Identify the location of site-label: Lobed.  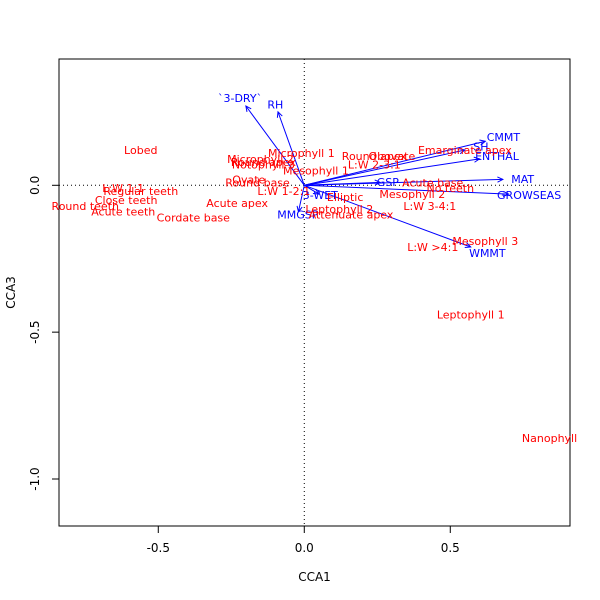
(140, 150).